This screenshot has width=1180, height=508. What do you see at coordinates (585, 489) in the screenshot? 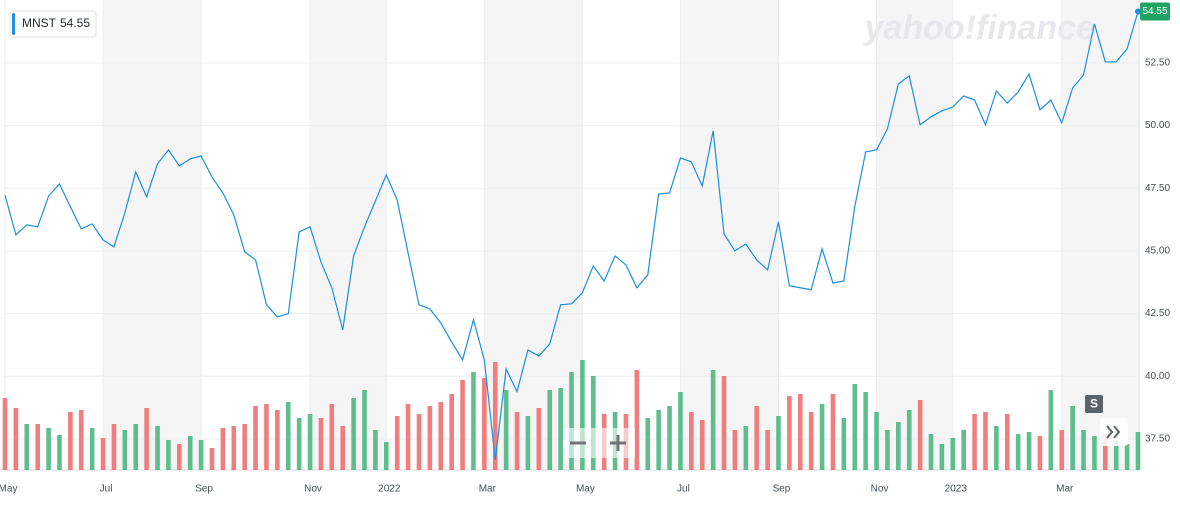
I see `x-tick-label: May` at bounding box center [585, 489].